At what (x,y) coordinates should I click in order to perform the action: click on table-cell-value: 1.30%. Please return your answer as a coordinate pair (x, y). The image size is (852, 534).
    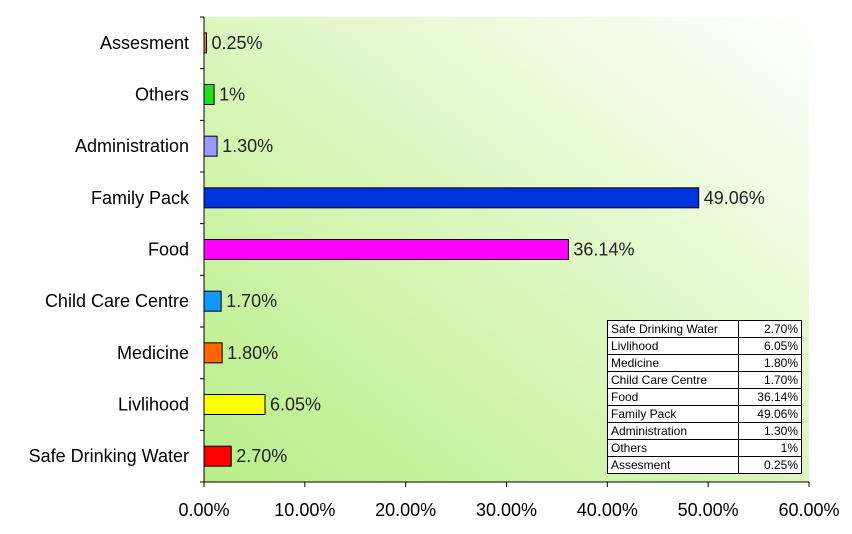
    Looking at the image, I should click on (770, 431).